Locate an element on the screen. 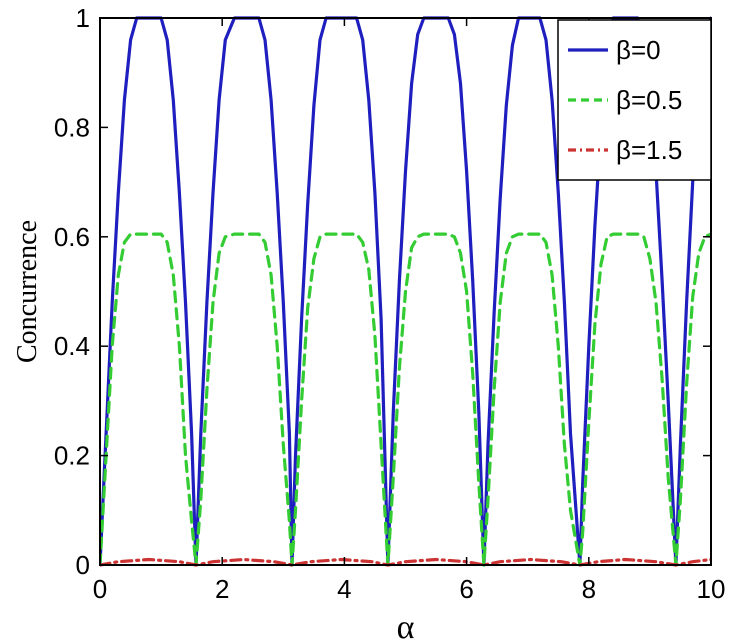 Image resolution: width=731 pixels, height=643 pixels. legend: β=0 β=0.5 β=1.5 is located at coordinates (634, 100).